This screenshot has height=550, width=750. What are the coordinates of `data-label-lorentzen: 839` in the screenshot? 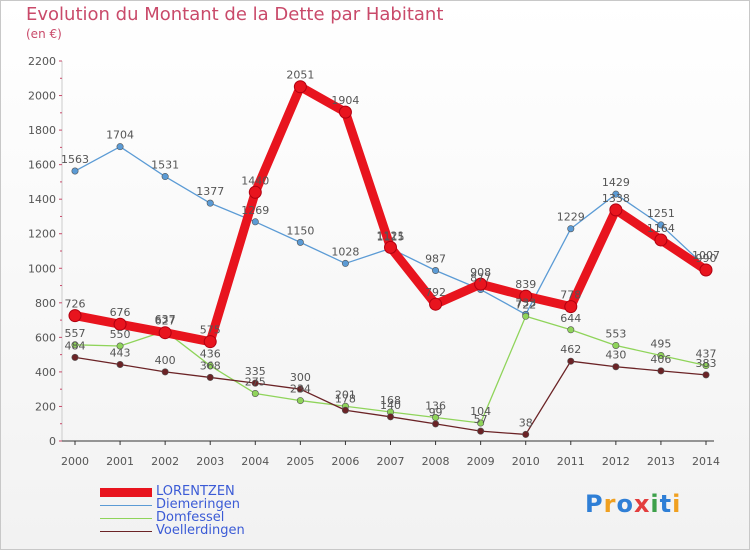 It's located at (525, 284).